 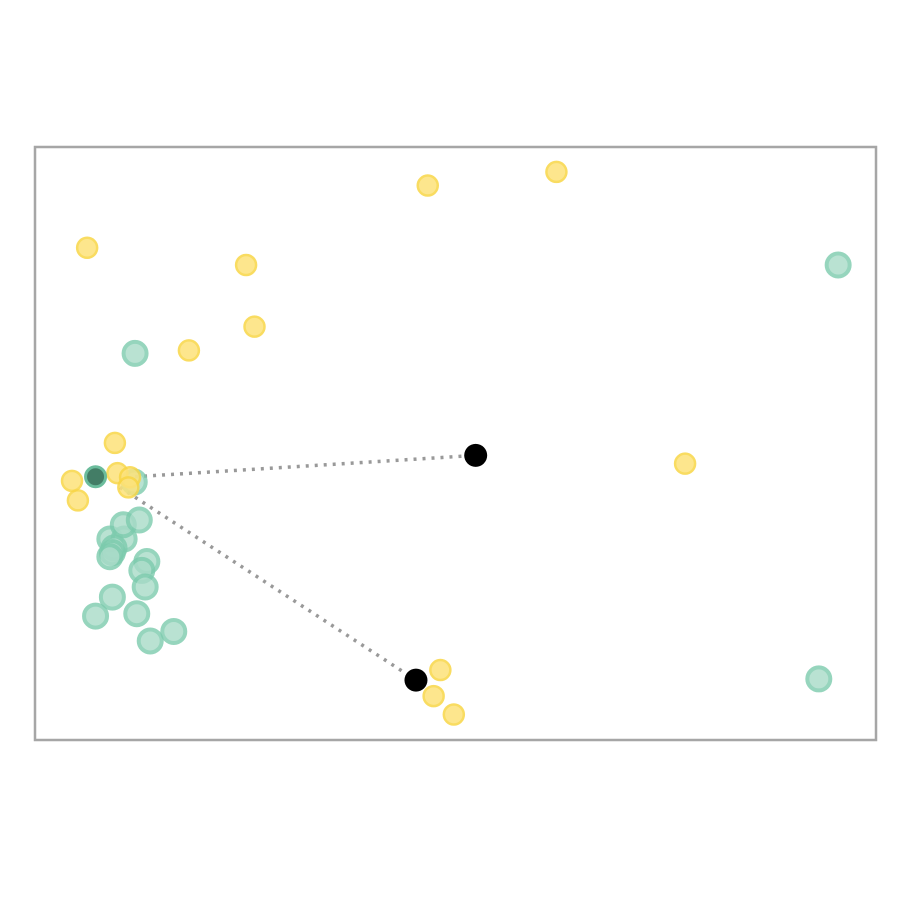 What do you see at coordinates (297, 567) in the screenshot?
I see `connector-layer` at bounding box center [297, 567].